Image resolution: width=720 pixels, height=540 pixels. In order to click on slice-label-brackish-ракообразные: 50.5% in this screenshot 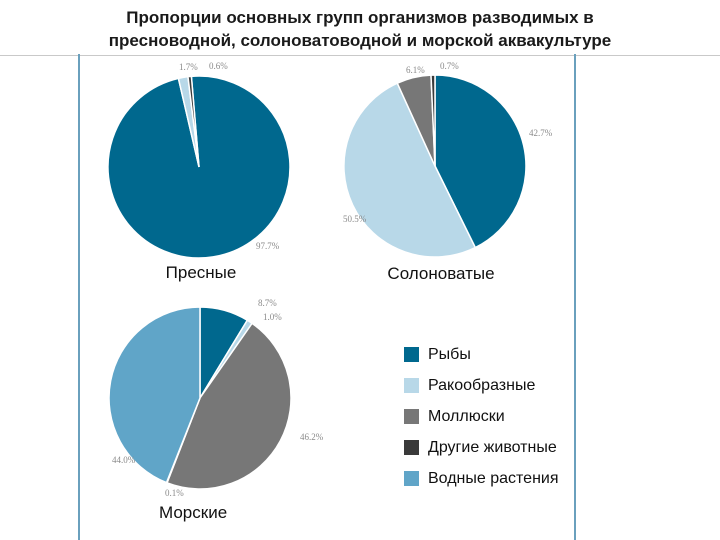, I will do `click(355, 219)`.